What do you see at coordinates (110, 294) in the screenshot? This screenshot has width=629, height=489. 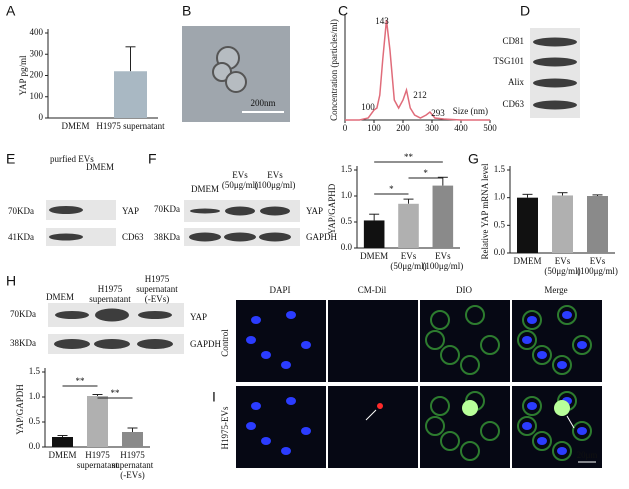 I see `lane-label: H1975 supernatant` at bounding box center [110, 294].